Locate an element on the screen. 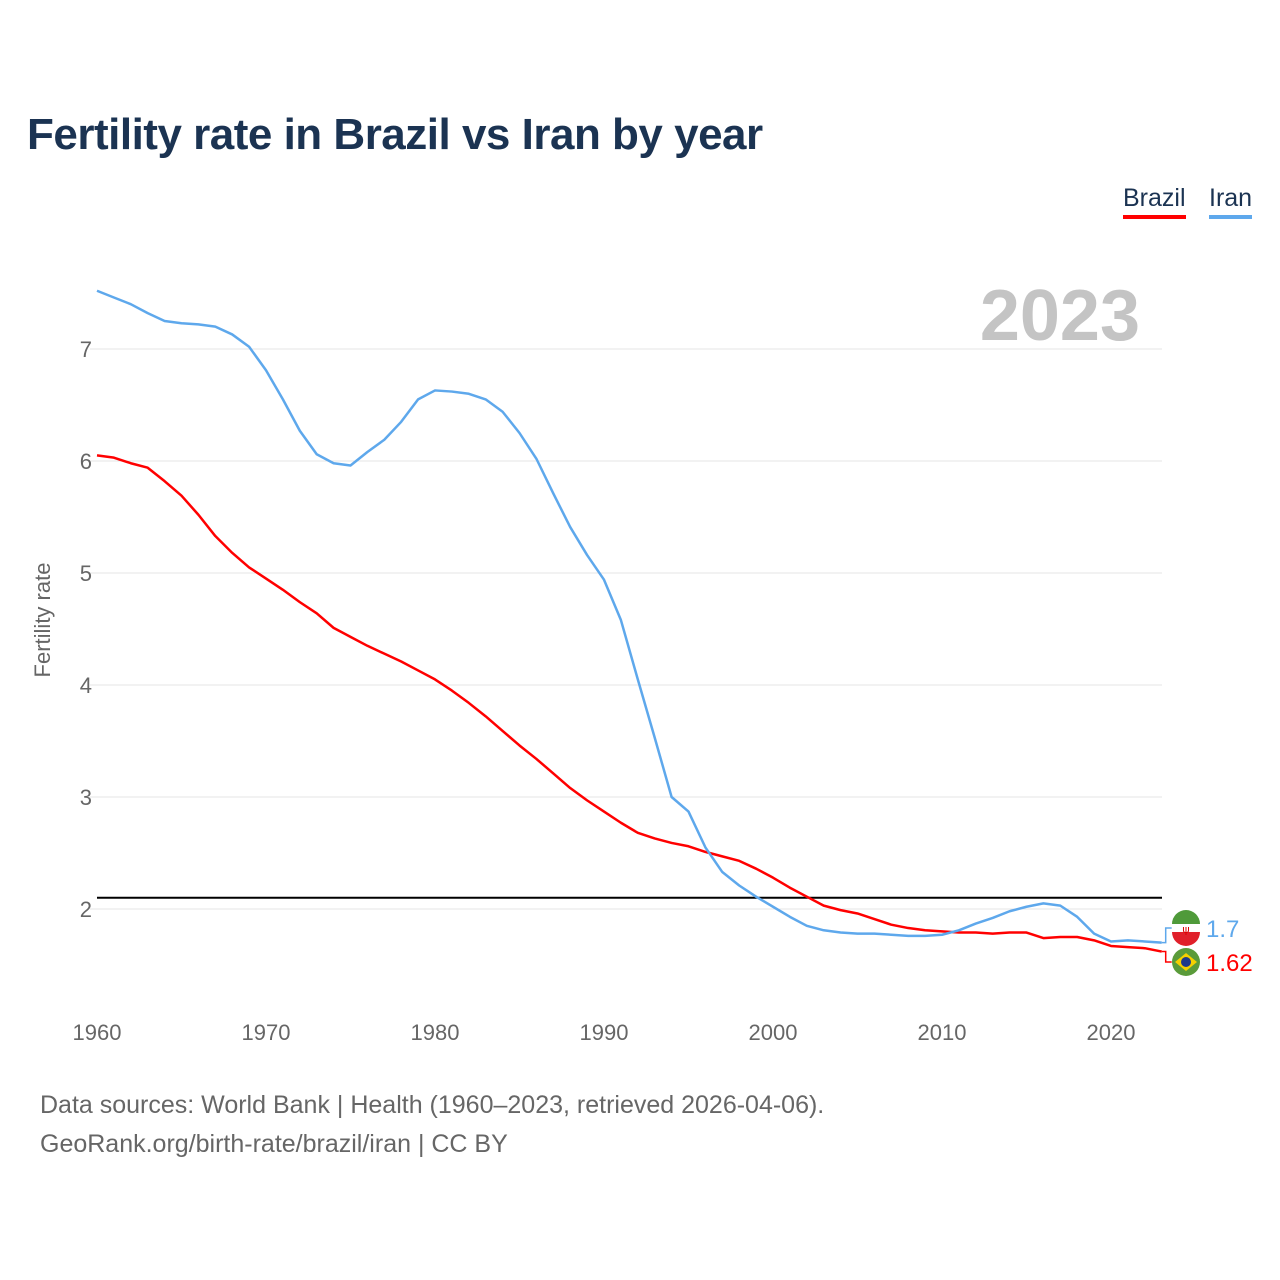 This screenshot has height=1280, width=1280. legend-item-brazil: Brazil is located at coordinates (1154, 201).